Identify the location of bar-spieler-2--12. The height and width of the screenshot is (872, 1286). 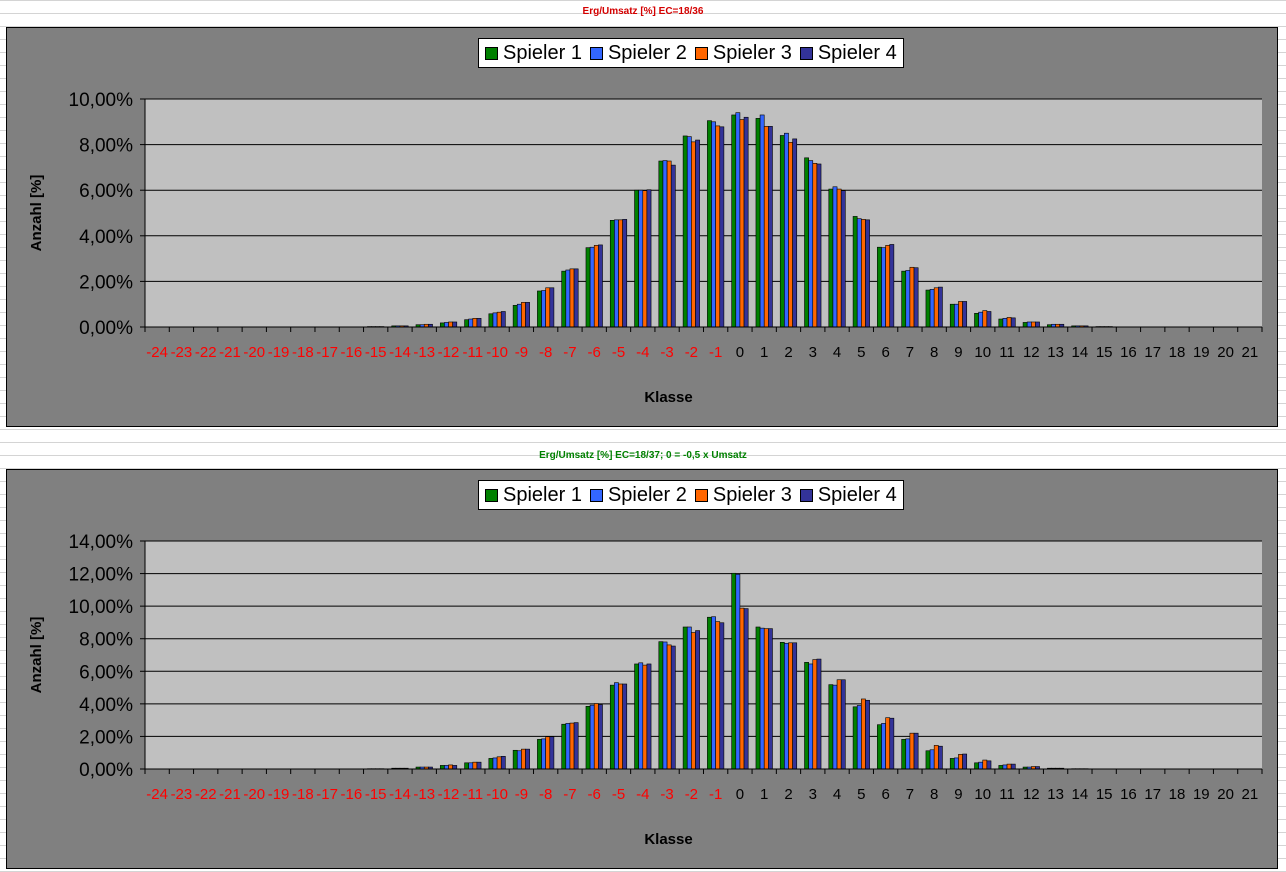
(446, 325).